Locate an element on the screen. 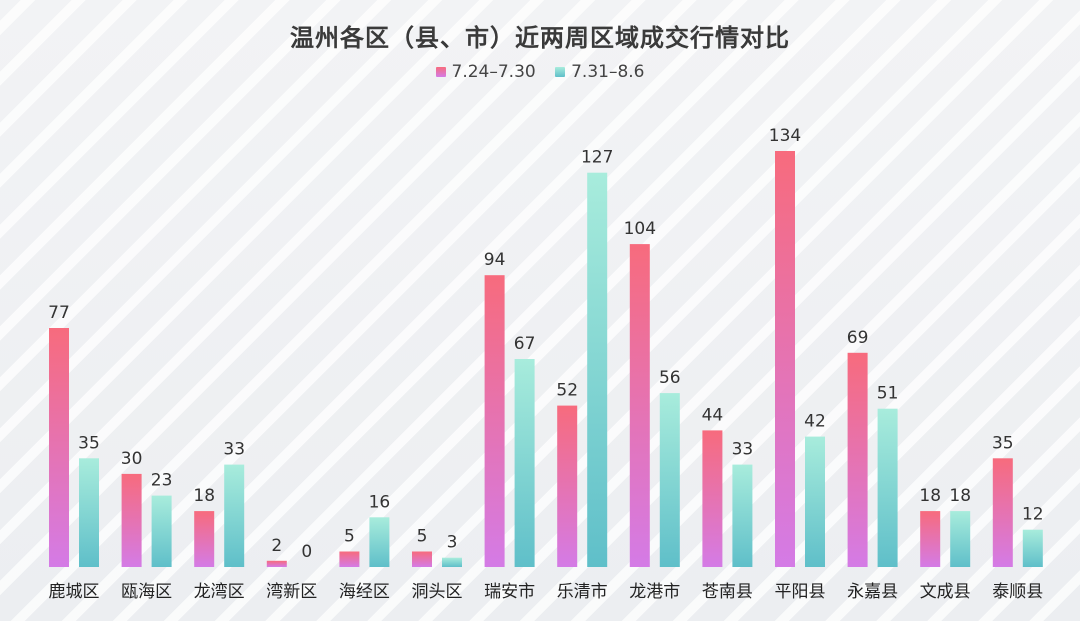 This screenshot has width=1080, height=621. bar-龙湾区-series-1 is located at coordinates (204, 539).